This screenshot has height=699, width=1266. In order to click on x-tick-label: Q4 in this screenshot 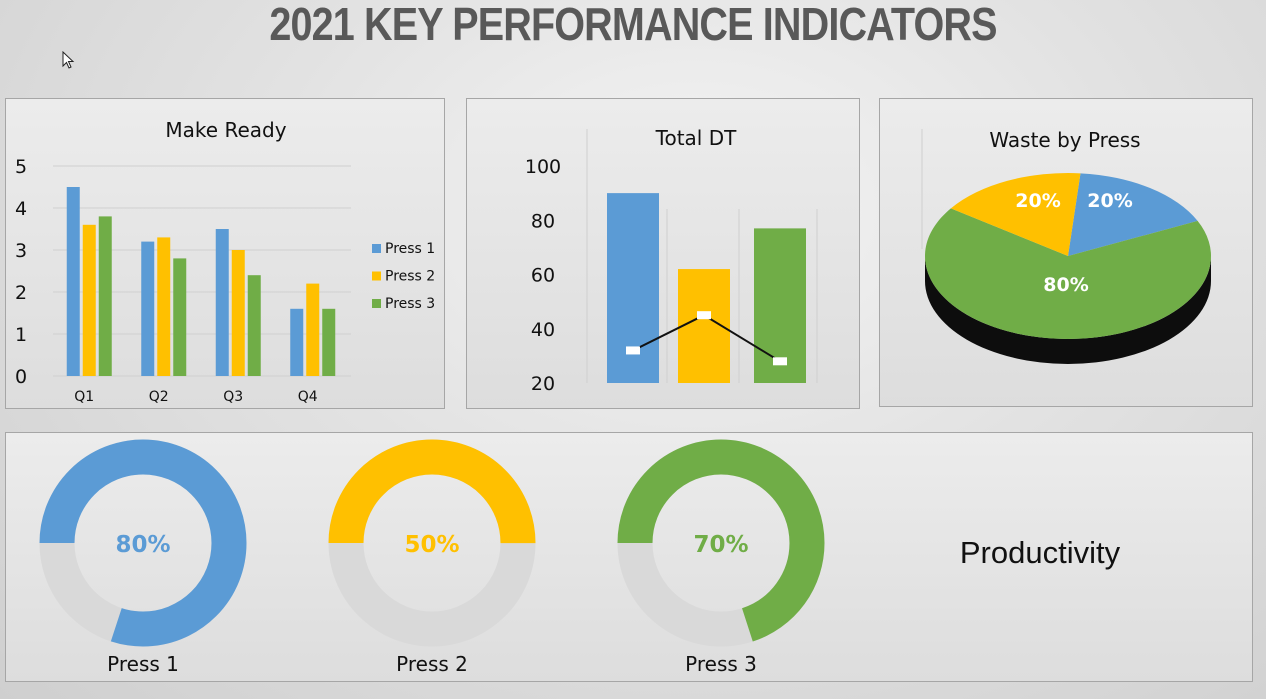, I will do `click(308, 397)`.